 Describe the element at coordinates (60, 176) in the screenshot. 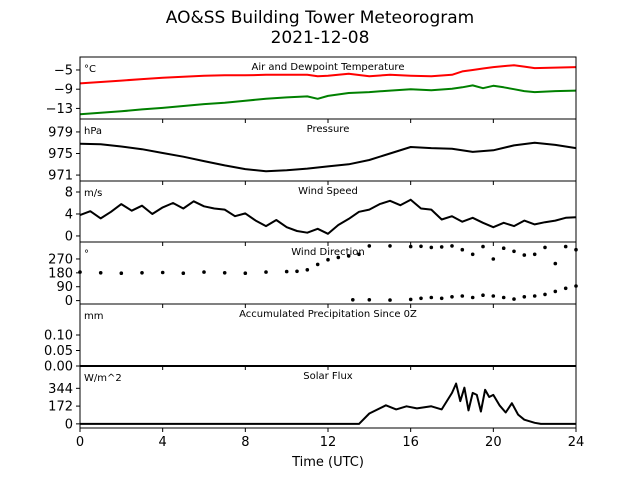

I see `pressure-y-tick-label: 971` at that location.